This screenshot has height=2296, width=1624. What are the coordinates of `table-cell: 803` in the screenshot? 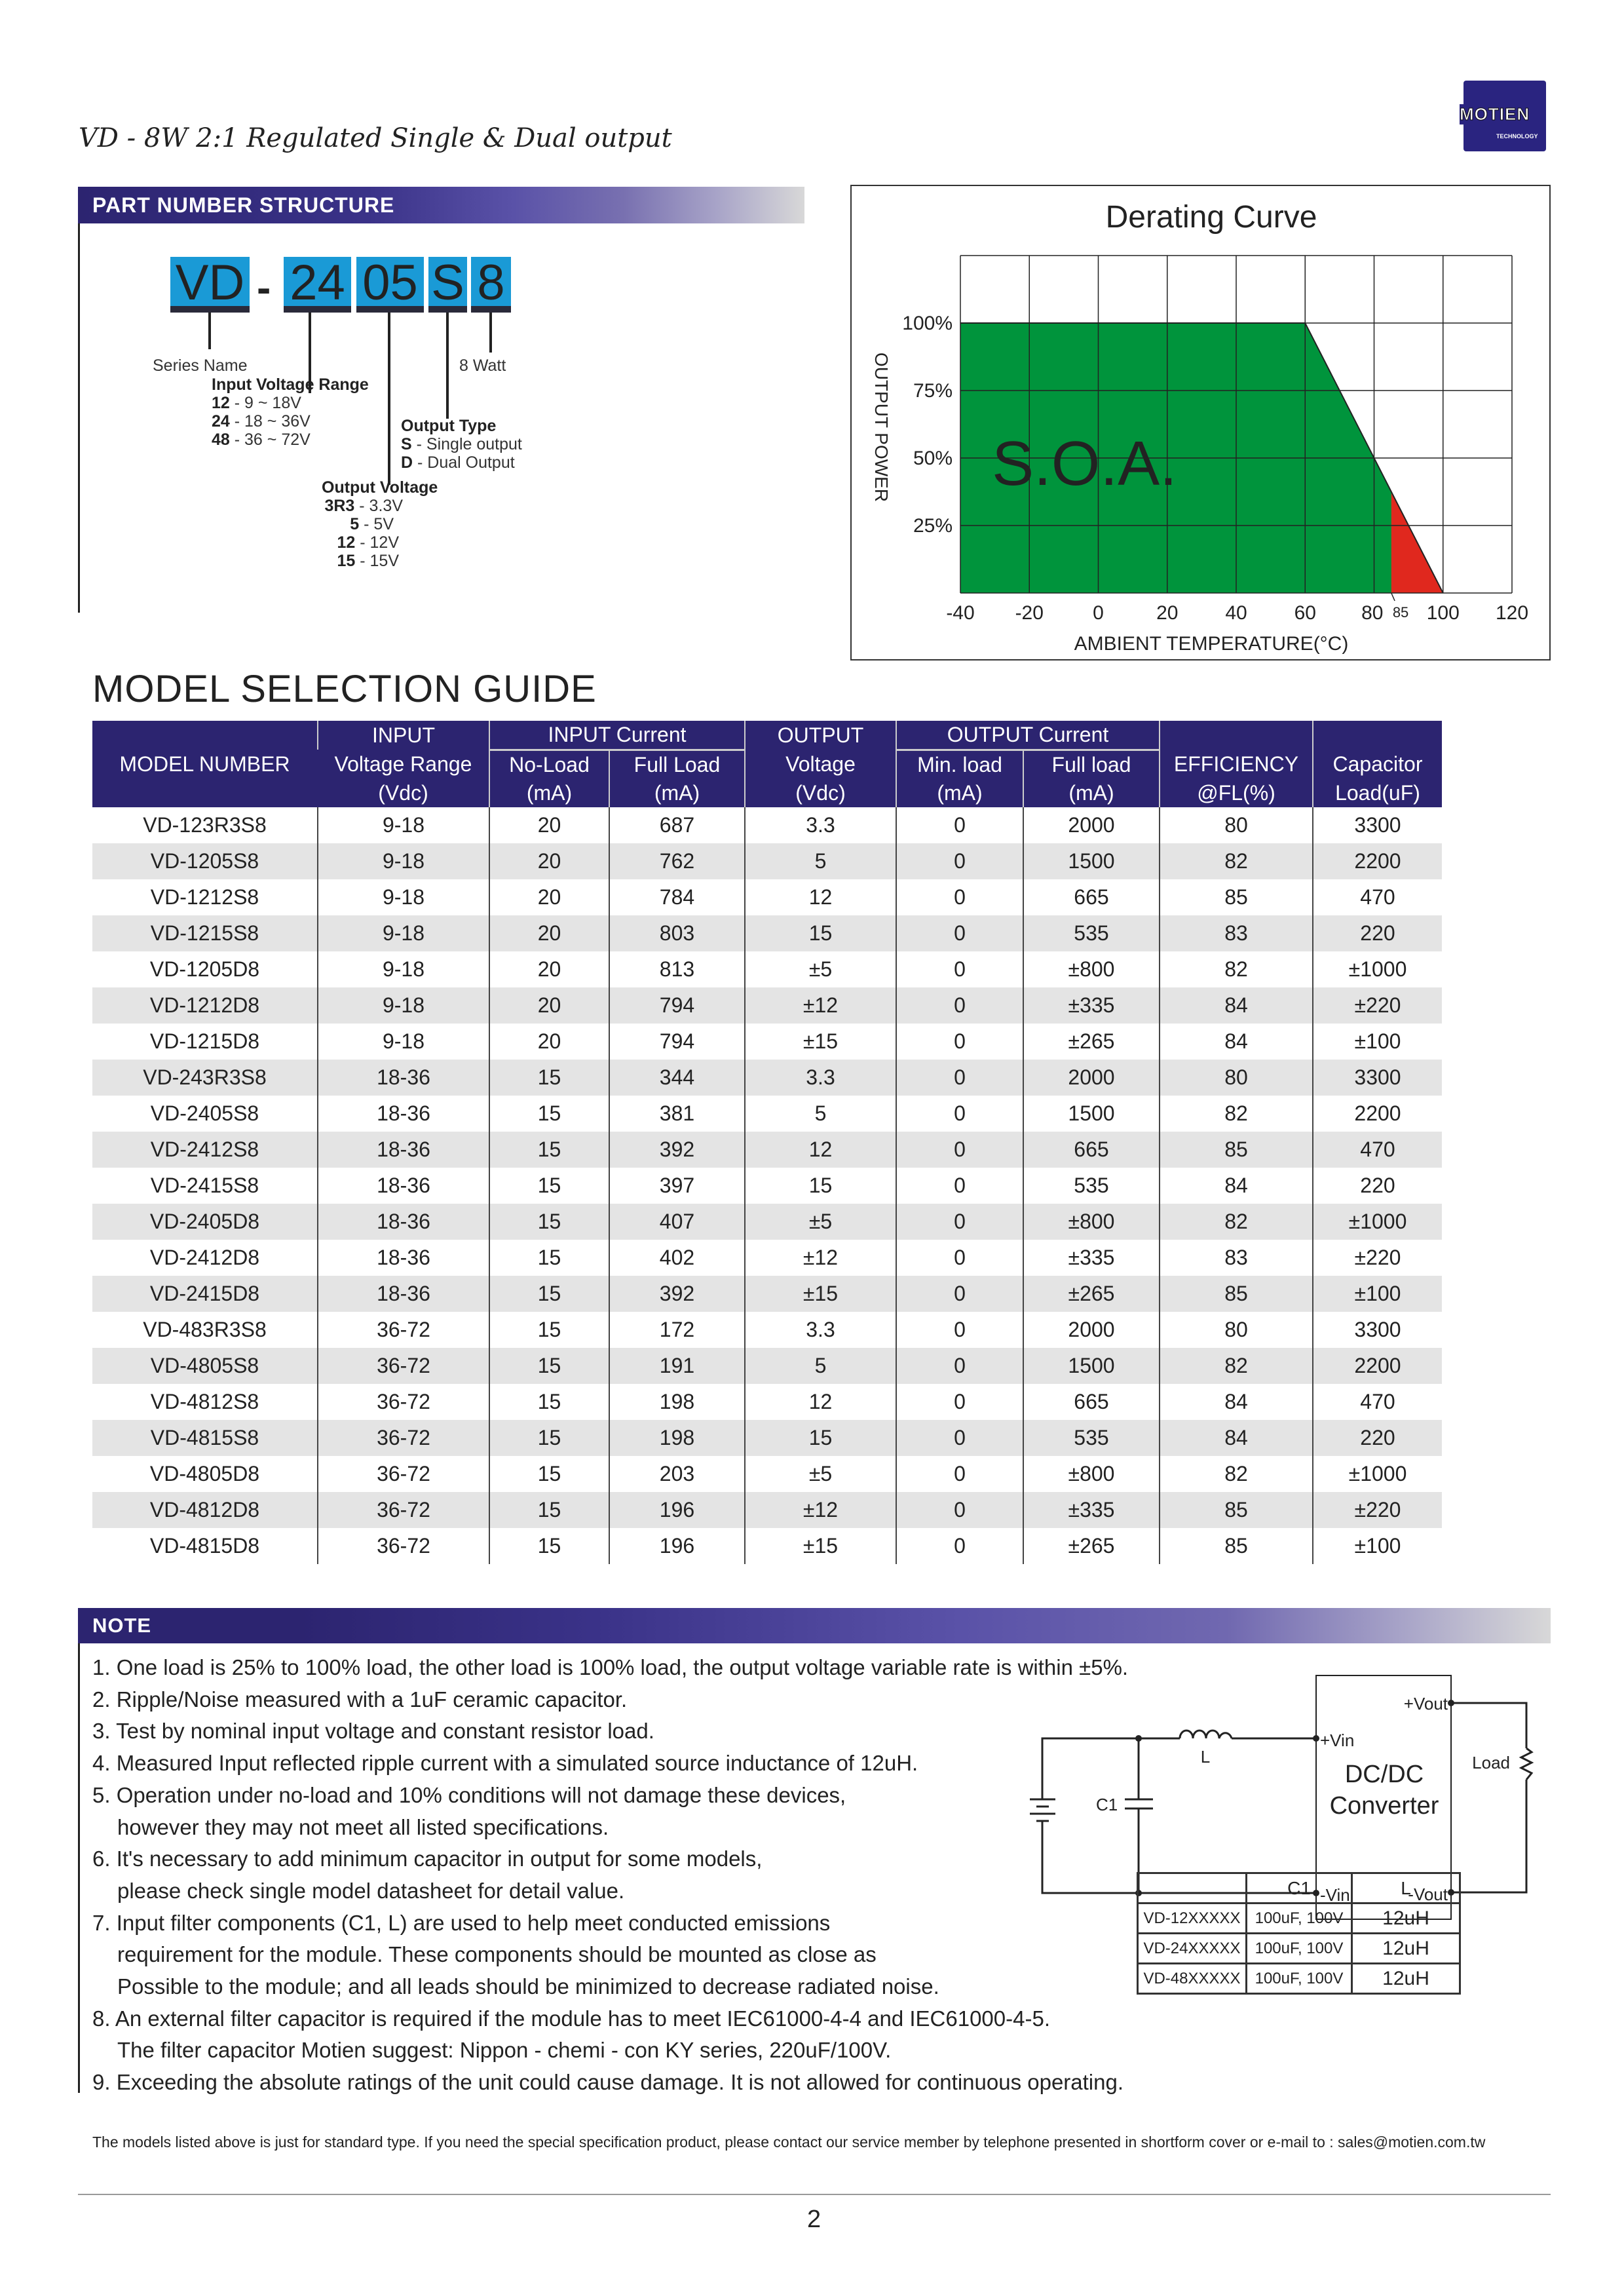 It's located at (677, 933).